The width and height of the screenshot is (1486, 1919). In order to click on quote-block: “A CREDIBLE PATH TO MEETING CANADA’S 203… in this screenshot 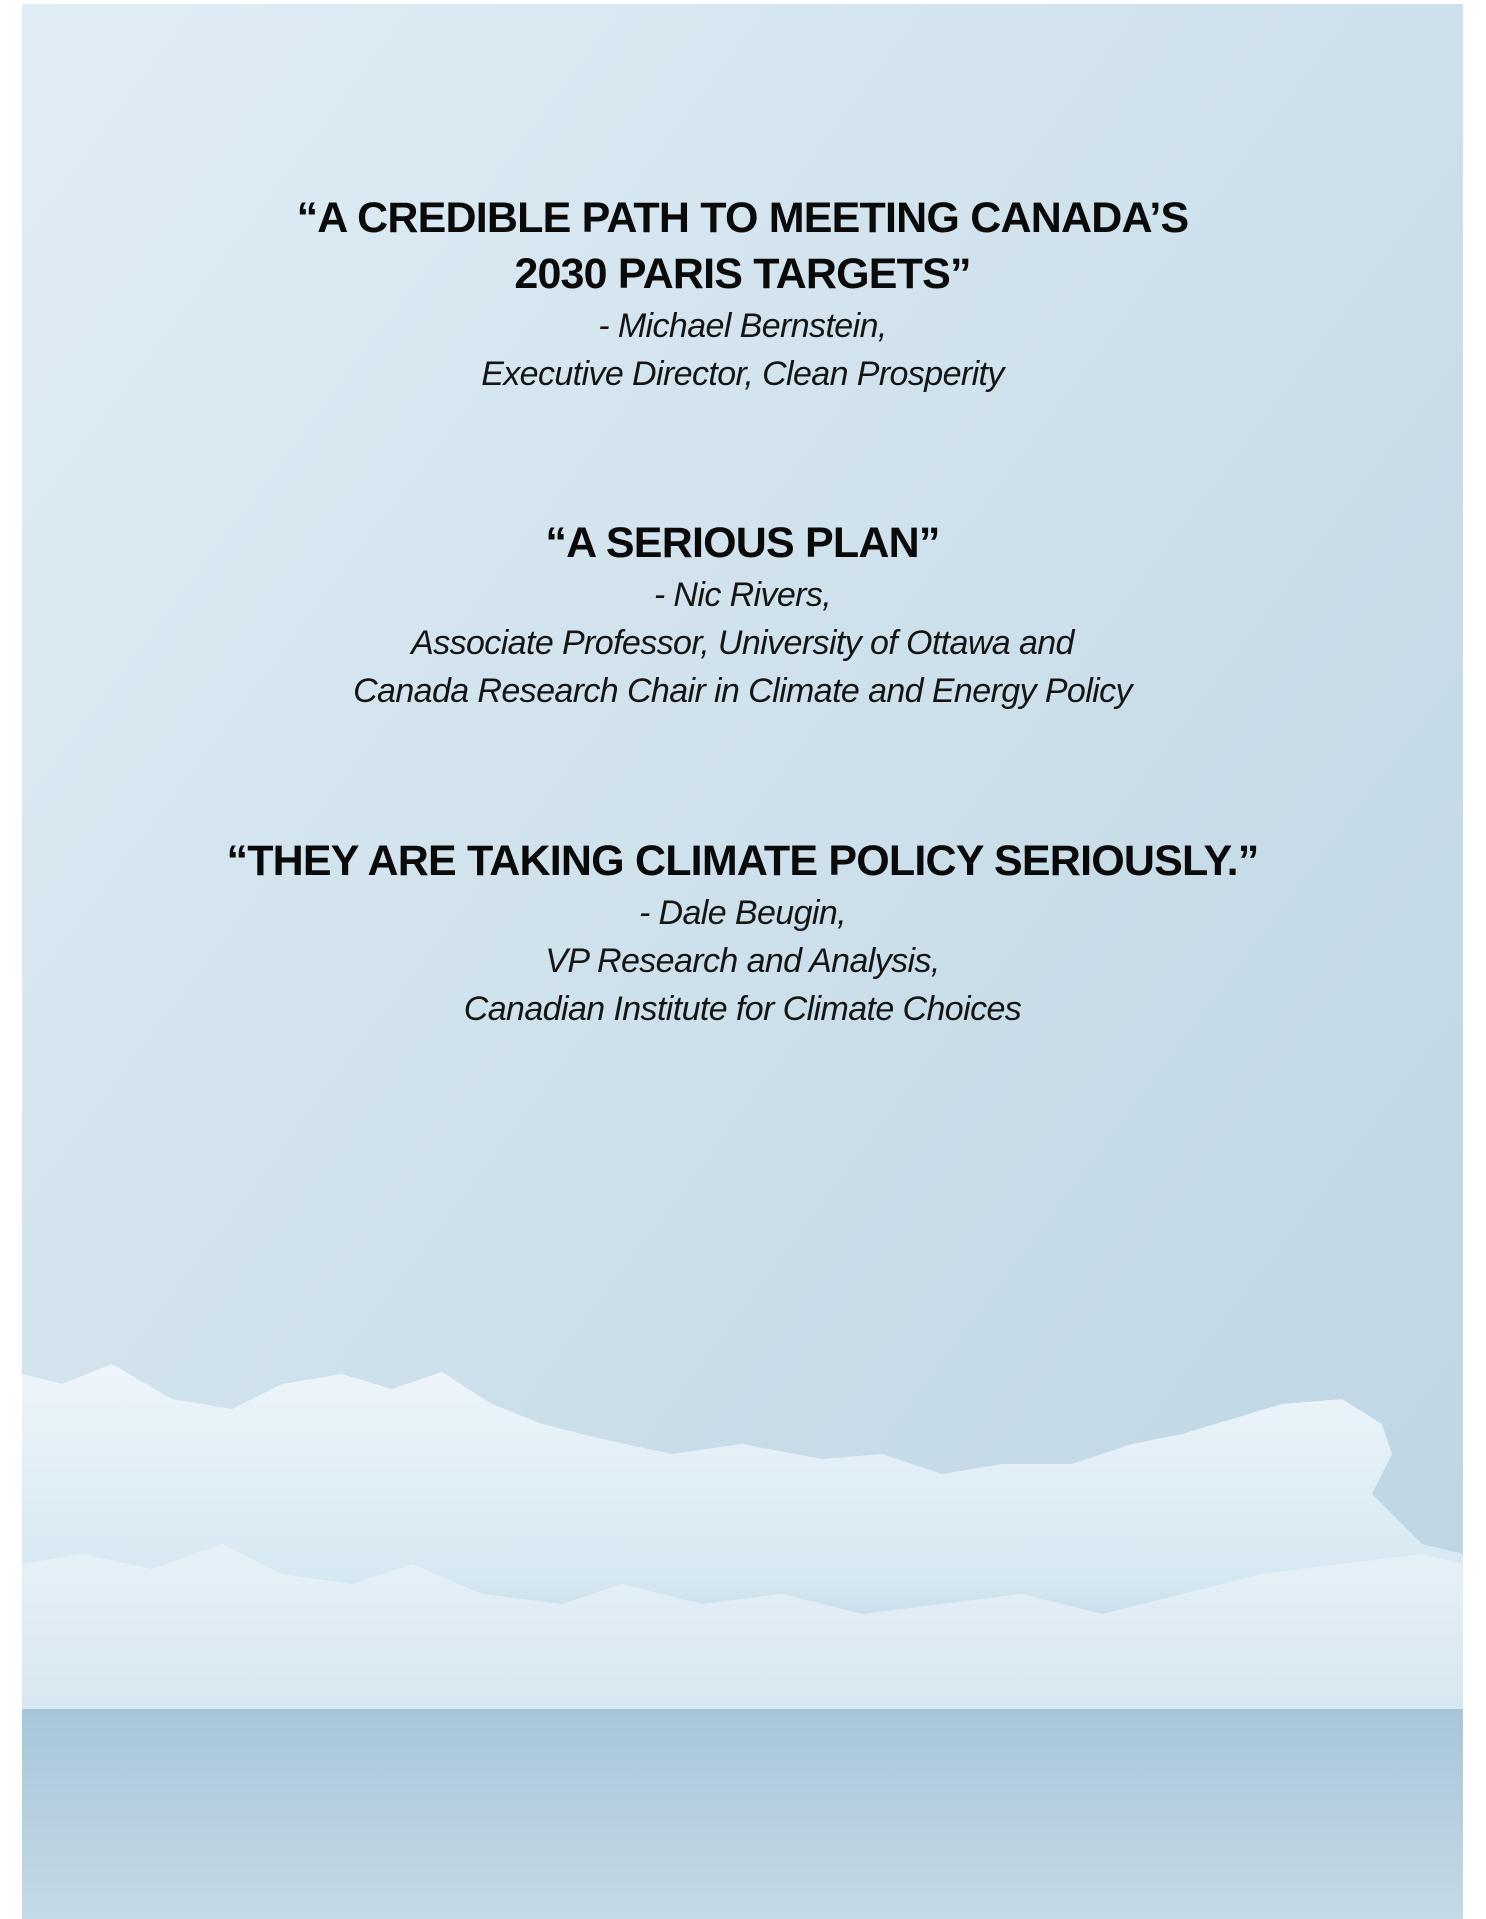, I will do `click(742, 294)`.